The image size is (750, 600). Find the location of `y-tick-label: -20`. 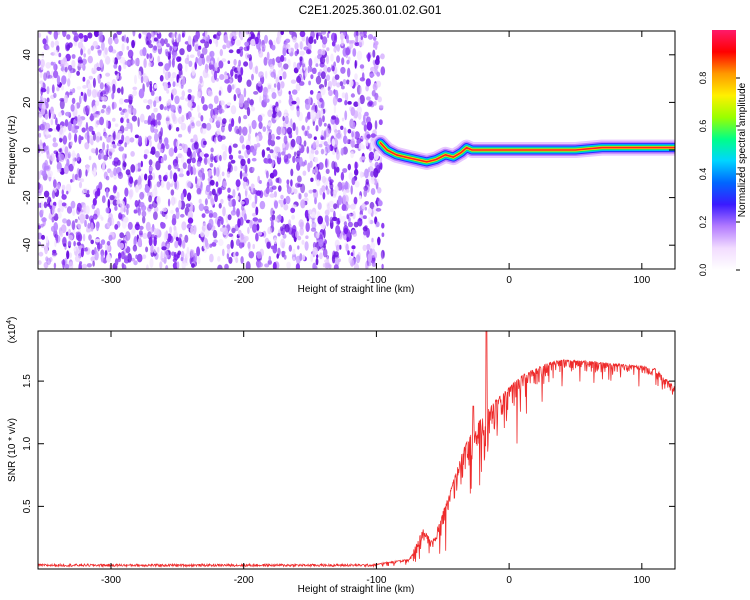

y-tick-label: -20 is located at coordinates (27, 197).